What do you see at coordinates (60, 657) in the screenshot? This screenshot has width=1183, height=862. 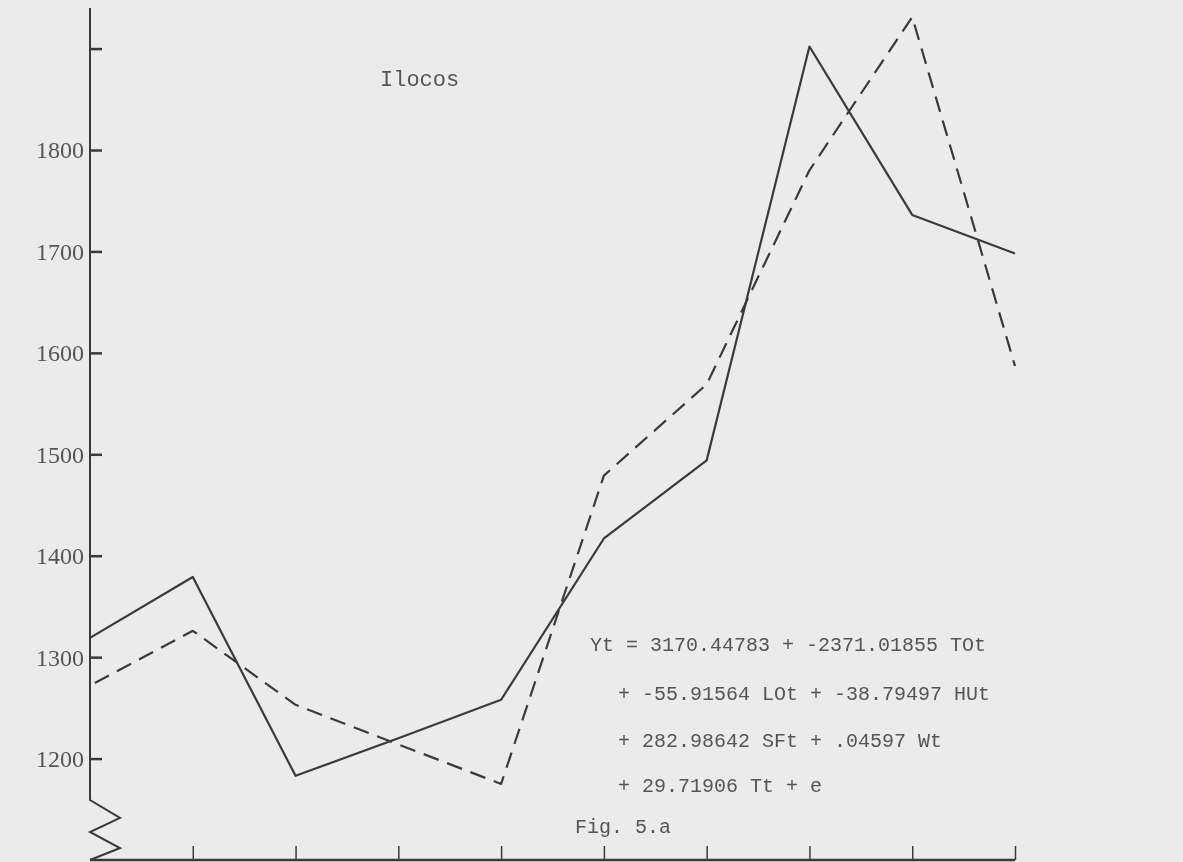 I see `y-tick-label: 1300` at bounding box center [60, 657].